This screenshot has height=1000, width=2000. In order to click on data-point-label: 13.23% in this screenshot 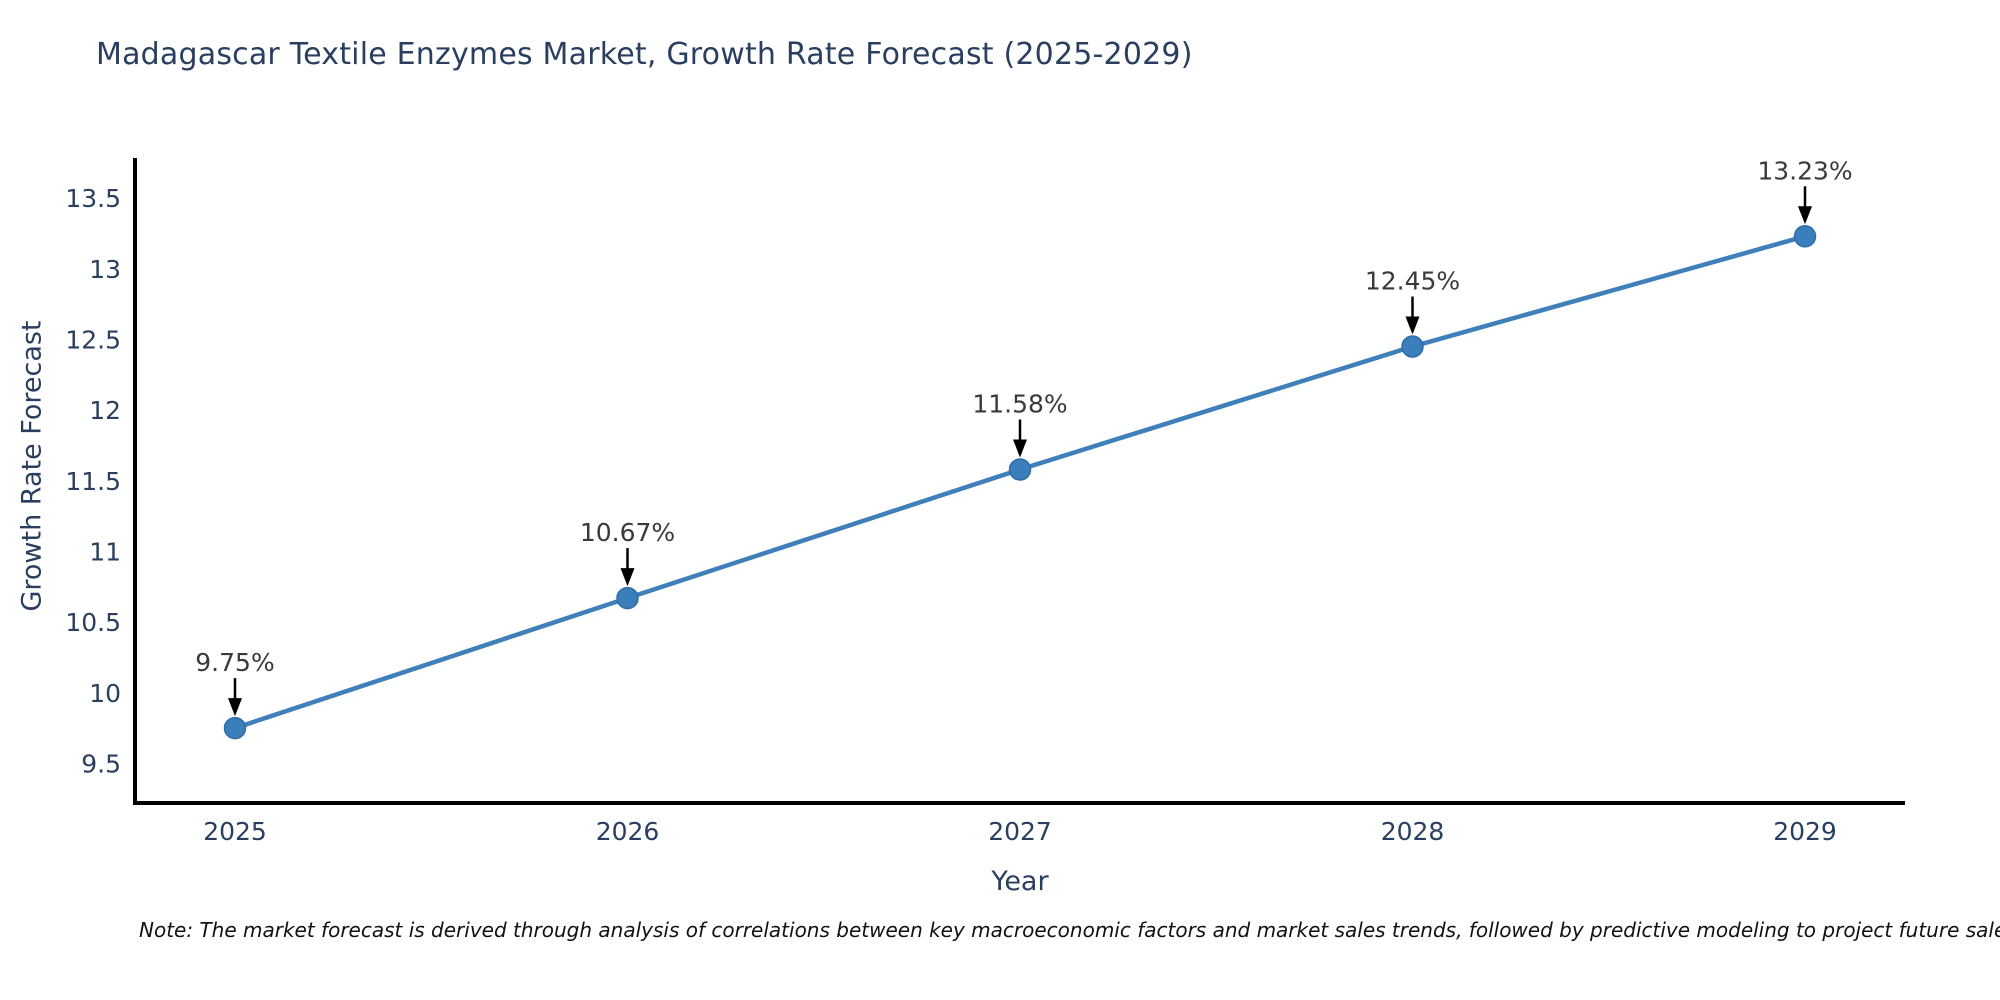, I will do `click(1804, 170)`.